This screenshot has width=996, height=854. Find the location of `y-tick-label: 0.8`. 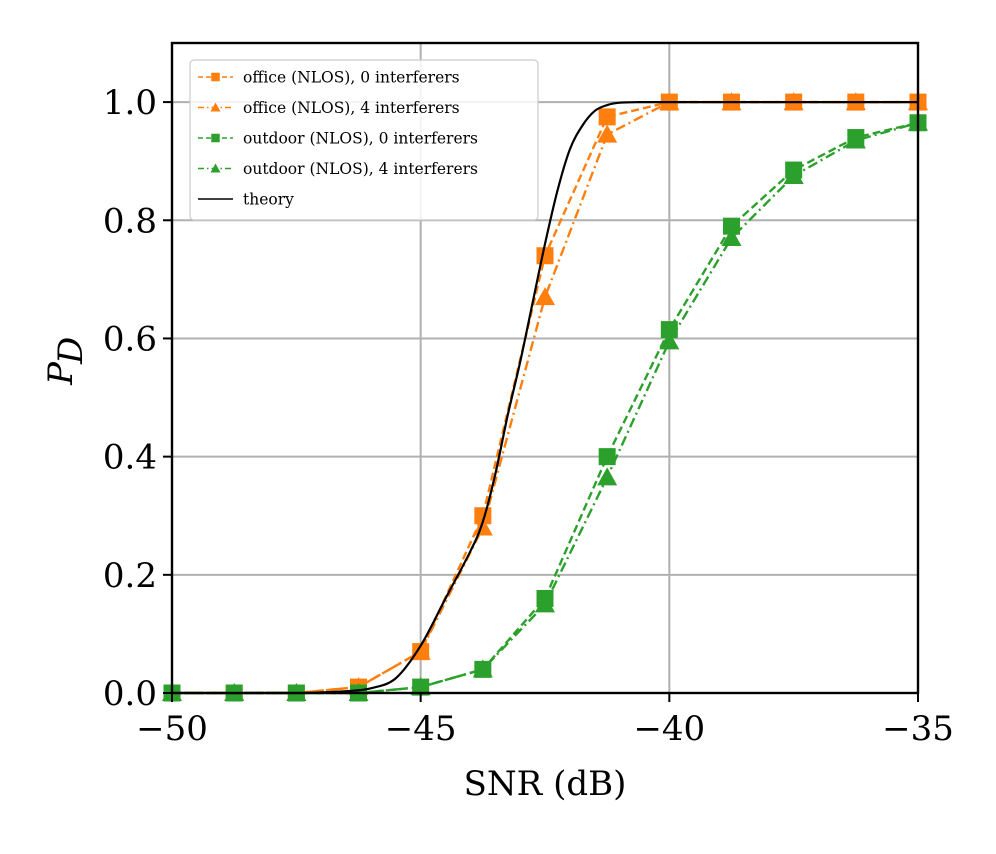

y-tick-label: 0.8 is located at coordinates (130, 221).